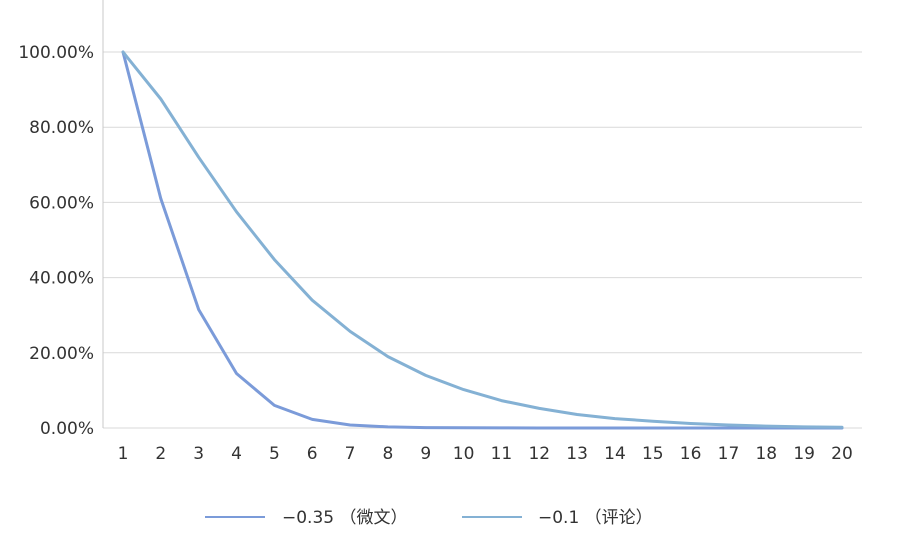 The width and height of the screenshot is (900, 548). What do you see at coordinates (502, 454) in the screenshot?
I see `x-tick-label: 11` at bounding box center [502, 454].